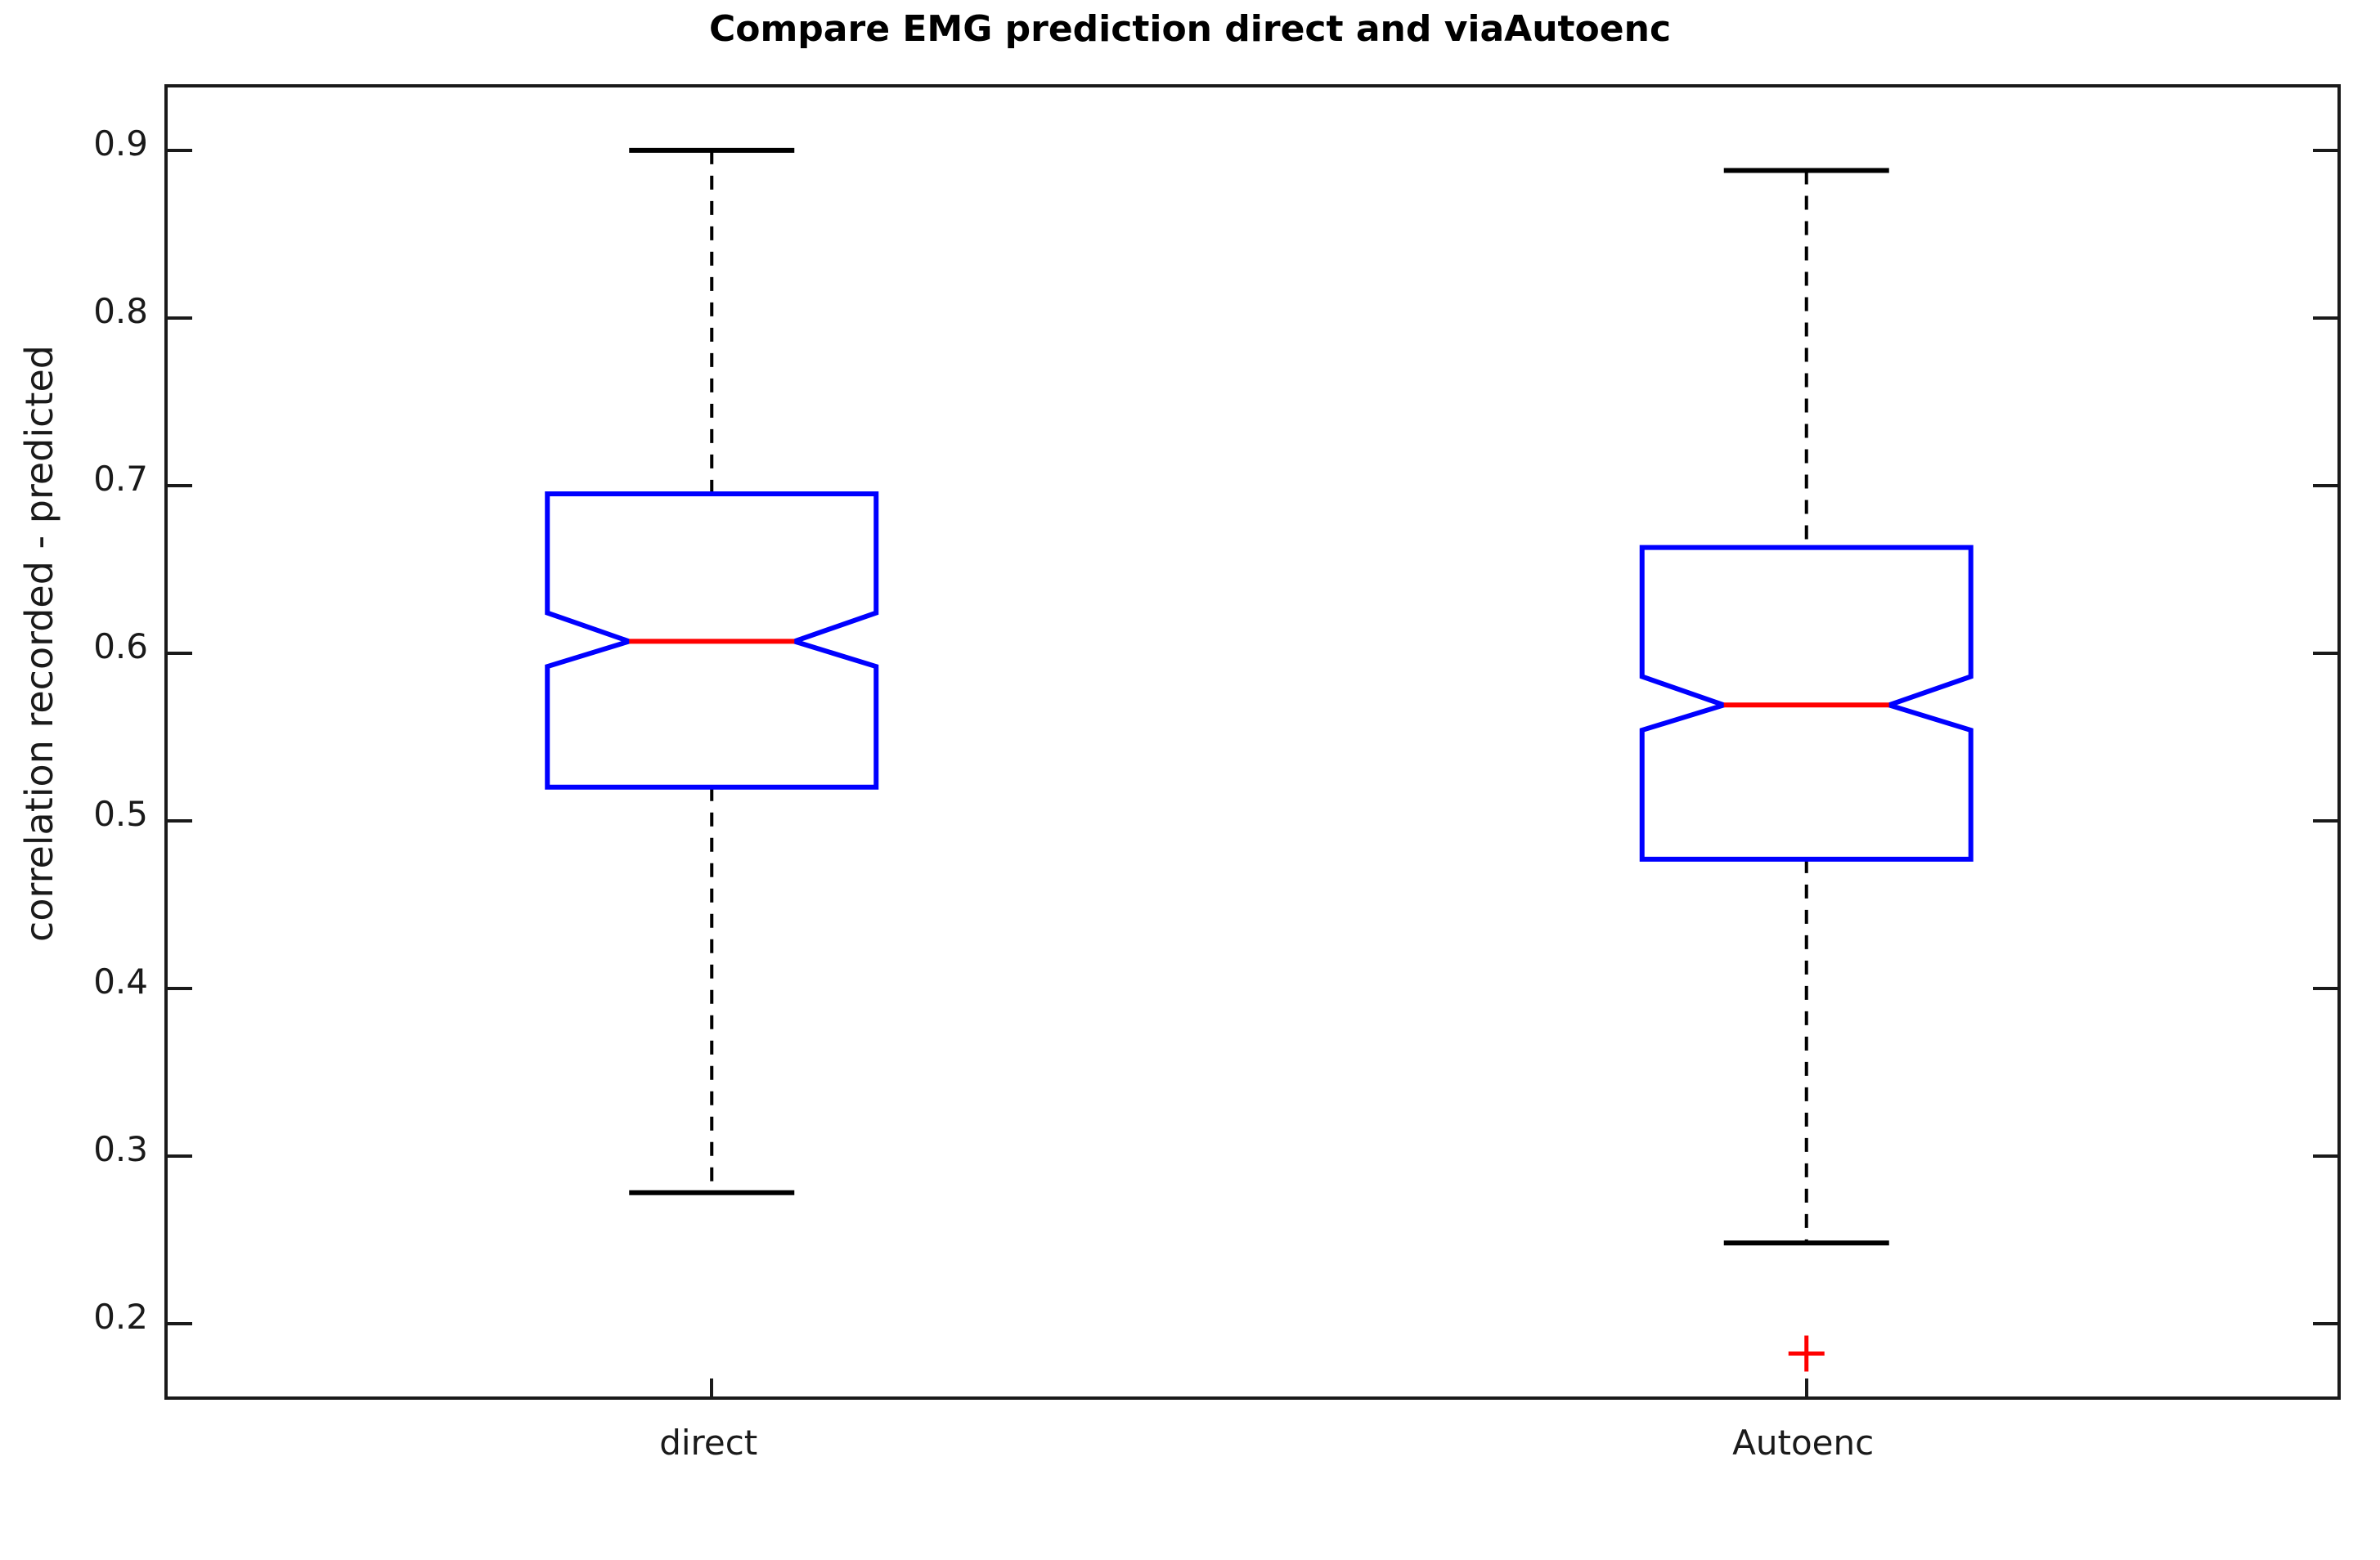 The height and width of the screenshot is (1560, 2380). What do you see at coordinates (121, 1149) in the screenshot?
I see `y-tick-label: 0.3` at bounding box center [121, 1149].